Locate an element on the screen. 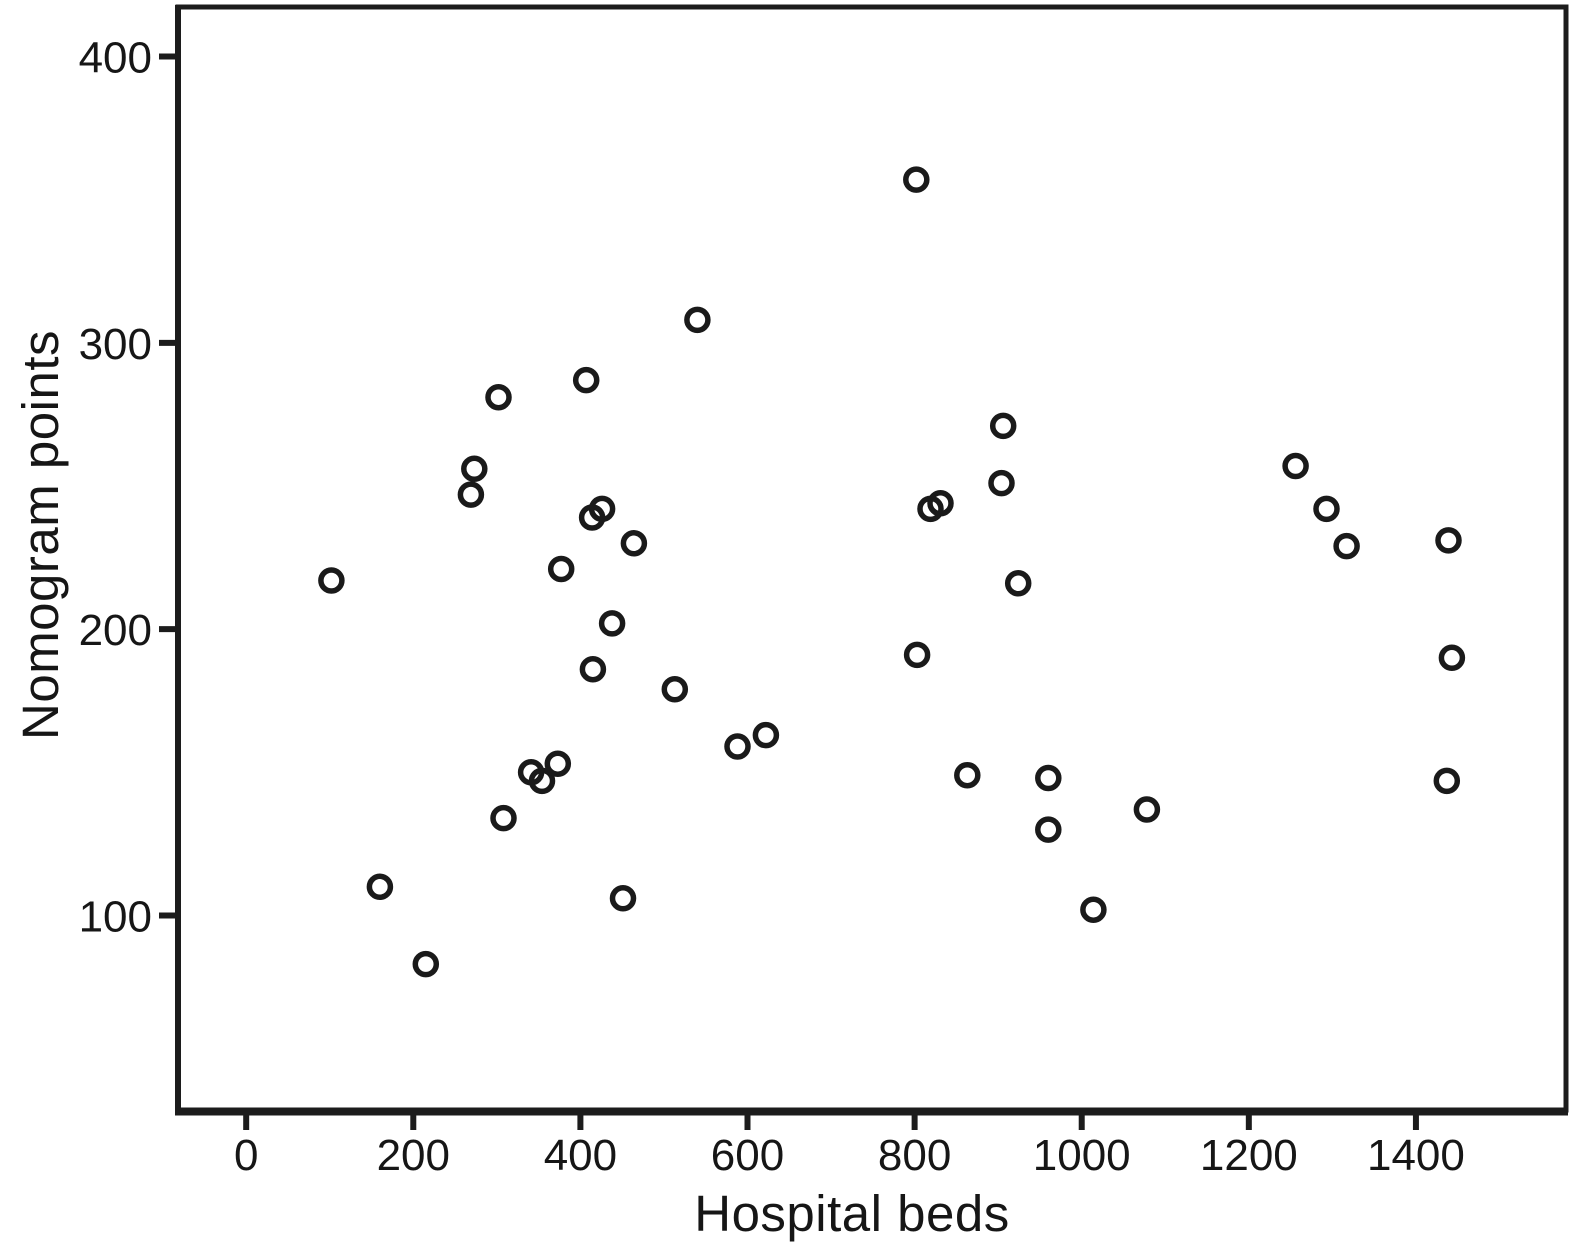 The height and width of the screenshot is (1246, 1574). y-tick-label: 400 is located at coordinates (115, 58).